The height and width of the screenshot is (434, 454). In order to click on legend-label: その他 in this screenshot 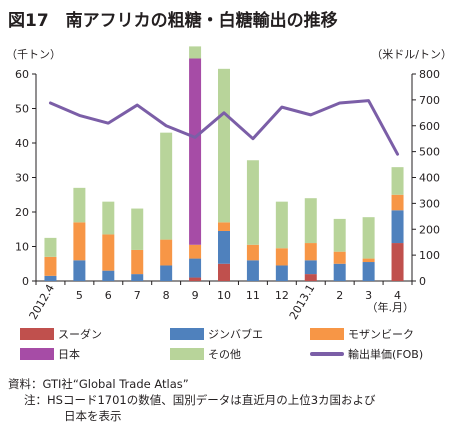, I will do `click(224, 354)`.